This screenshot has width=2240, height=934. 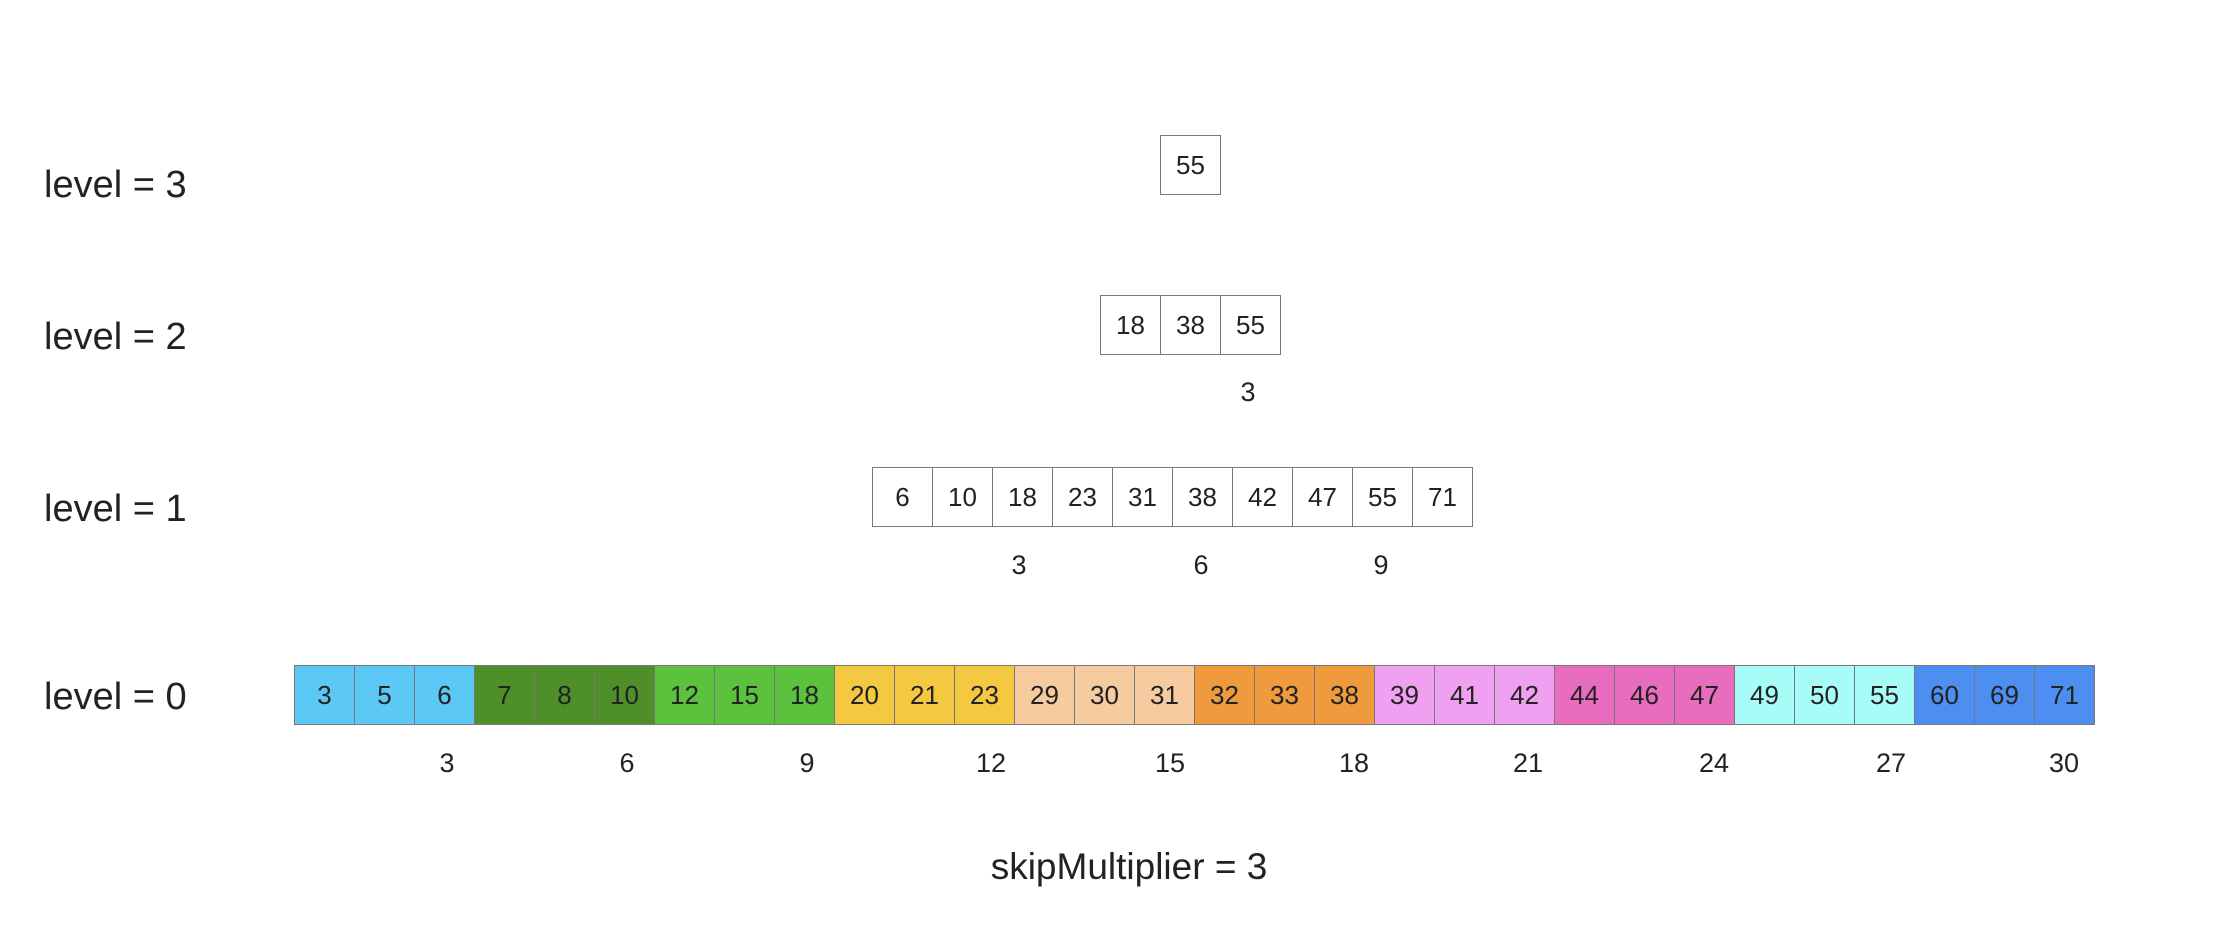 I want to click on level-3-row: 55, so click(x=1190, y=165).